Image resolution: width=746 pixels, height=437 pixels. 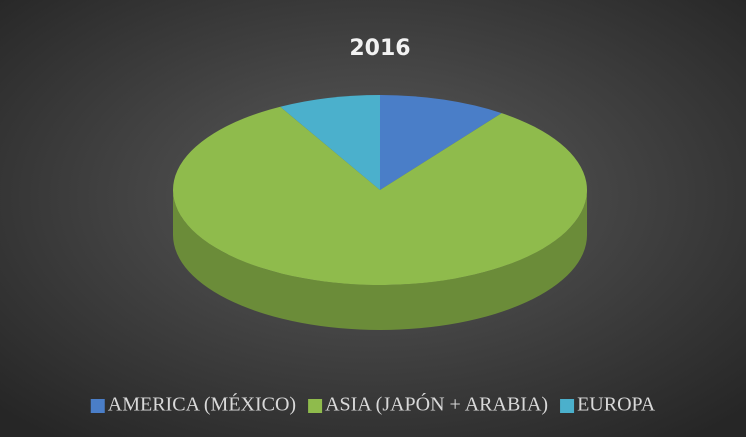 I want to click on legend-item: AMERICA (MÉXICO), so click(x=193, y=404).